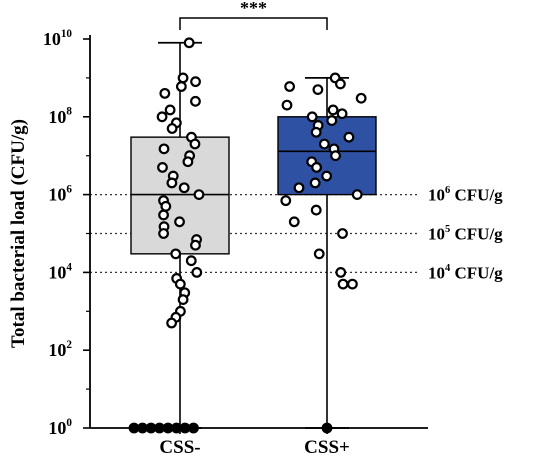  Describe the element at coordinates (349, 137) in the screenshot. I see `data-point-CSS+-12` at that location.